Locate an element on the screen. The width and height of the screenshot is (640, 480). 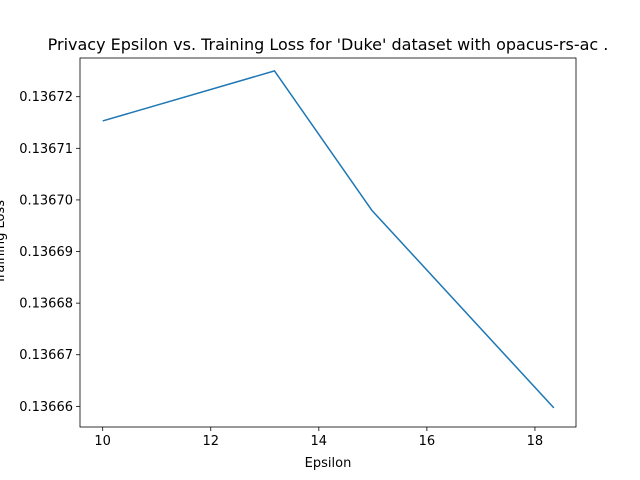
y-axis-label: Training Loss is located at coordinates (4, 242).